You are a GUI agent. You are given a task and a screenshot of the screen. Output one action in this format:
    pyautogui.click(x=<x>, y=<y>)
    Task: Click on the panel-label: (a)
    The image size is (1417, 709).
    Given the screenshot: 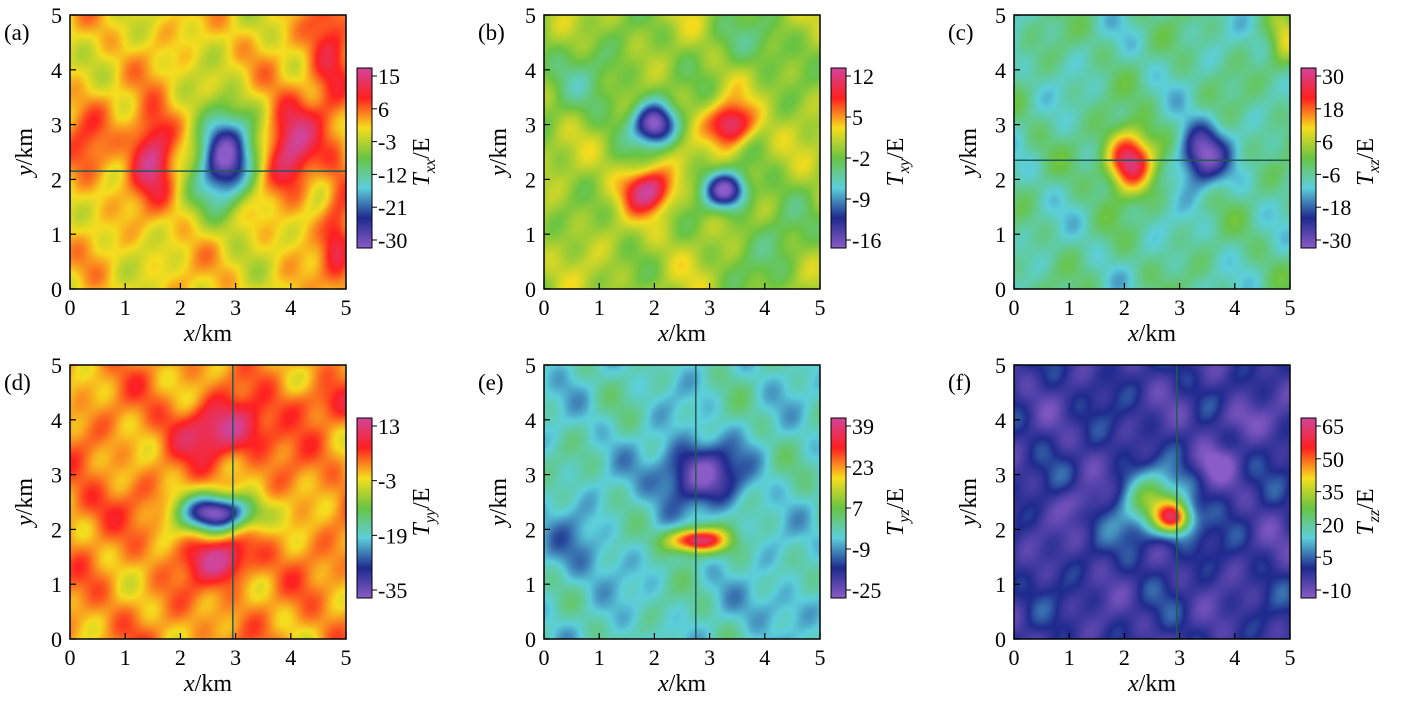 What is the action you would take?
    pyautogui.click(x=17, y=32)
    